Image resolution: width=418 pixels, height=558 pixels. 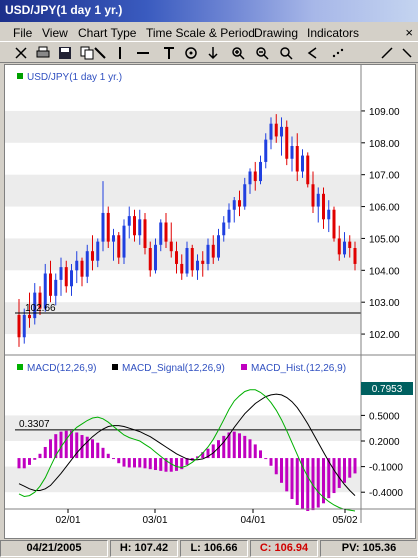 What do you see at coordinates (384, 271) in the screenshot?
I see `price-y-tick-label: 104.00` at bounding box center [384, 271].